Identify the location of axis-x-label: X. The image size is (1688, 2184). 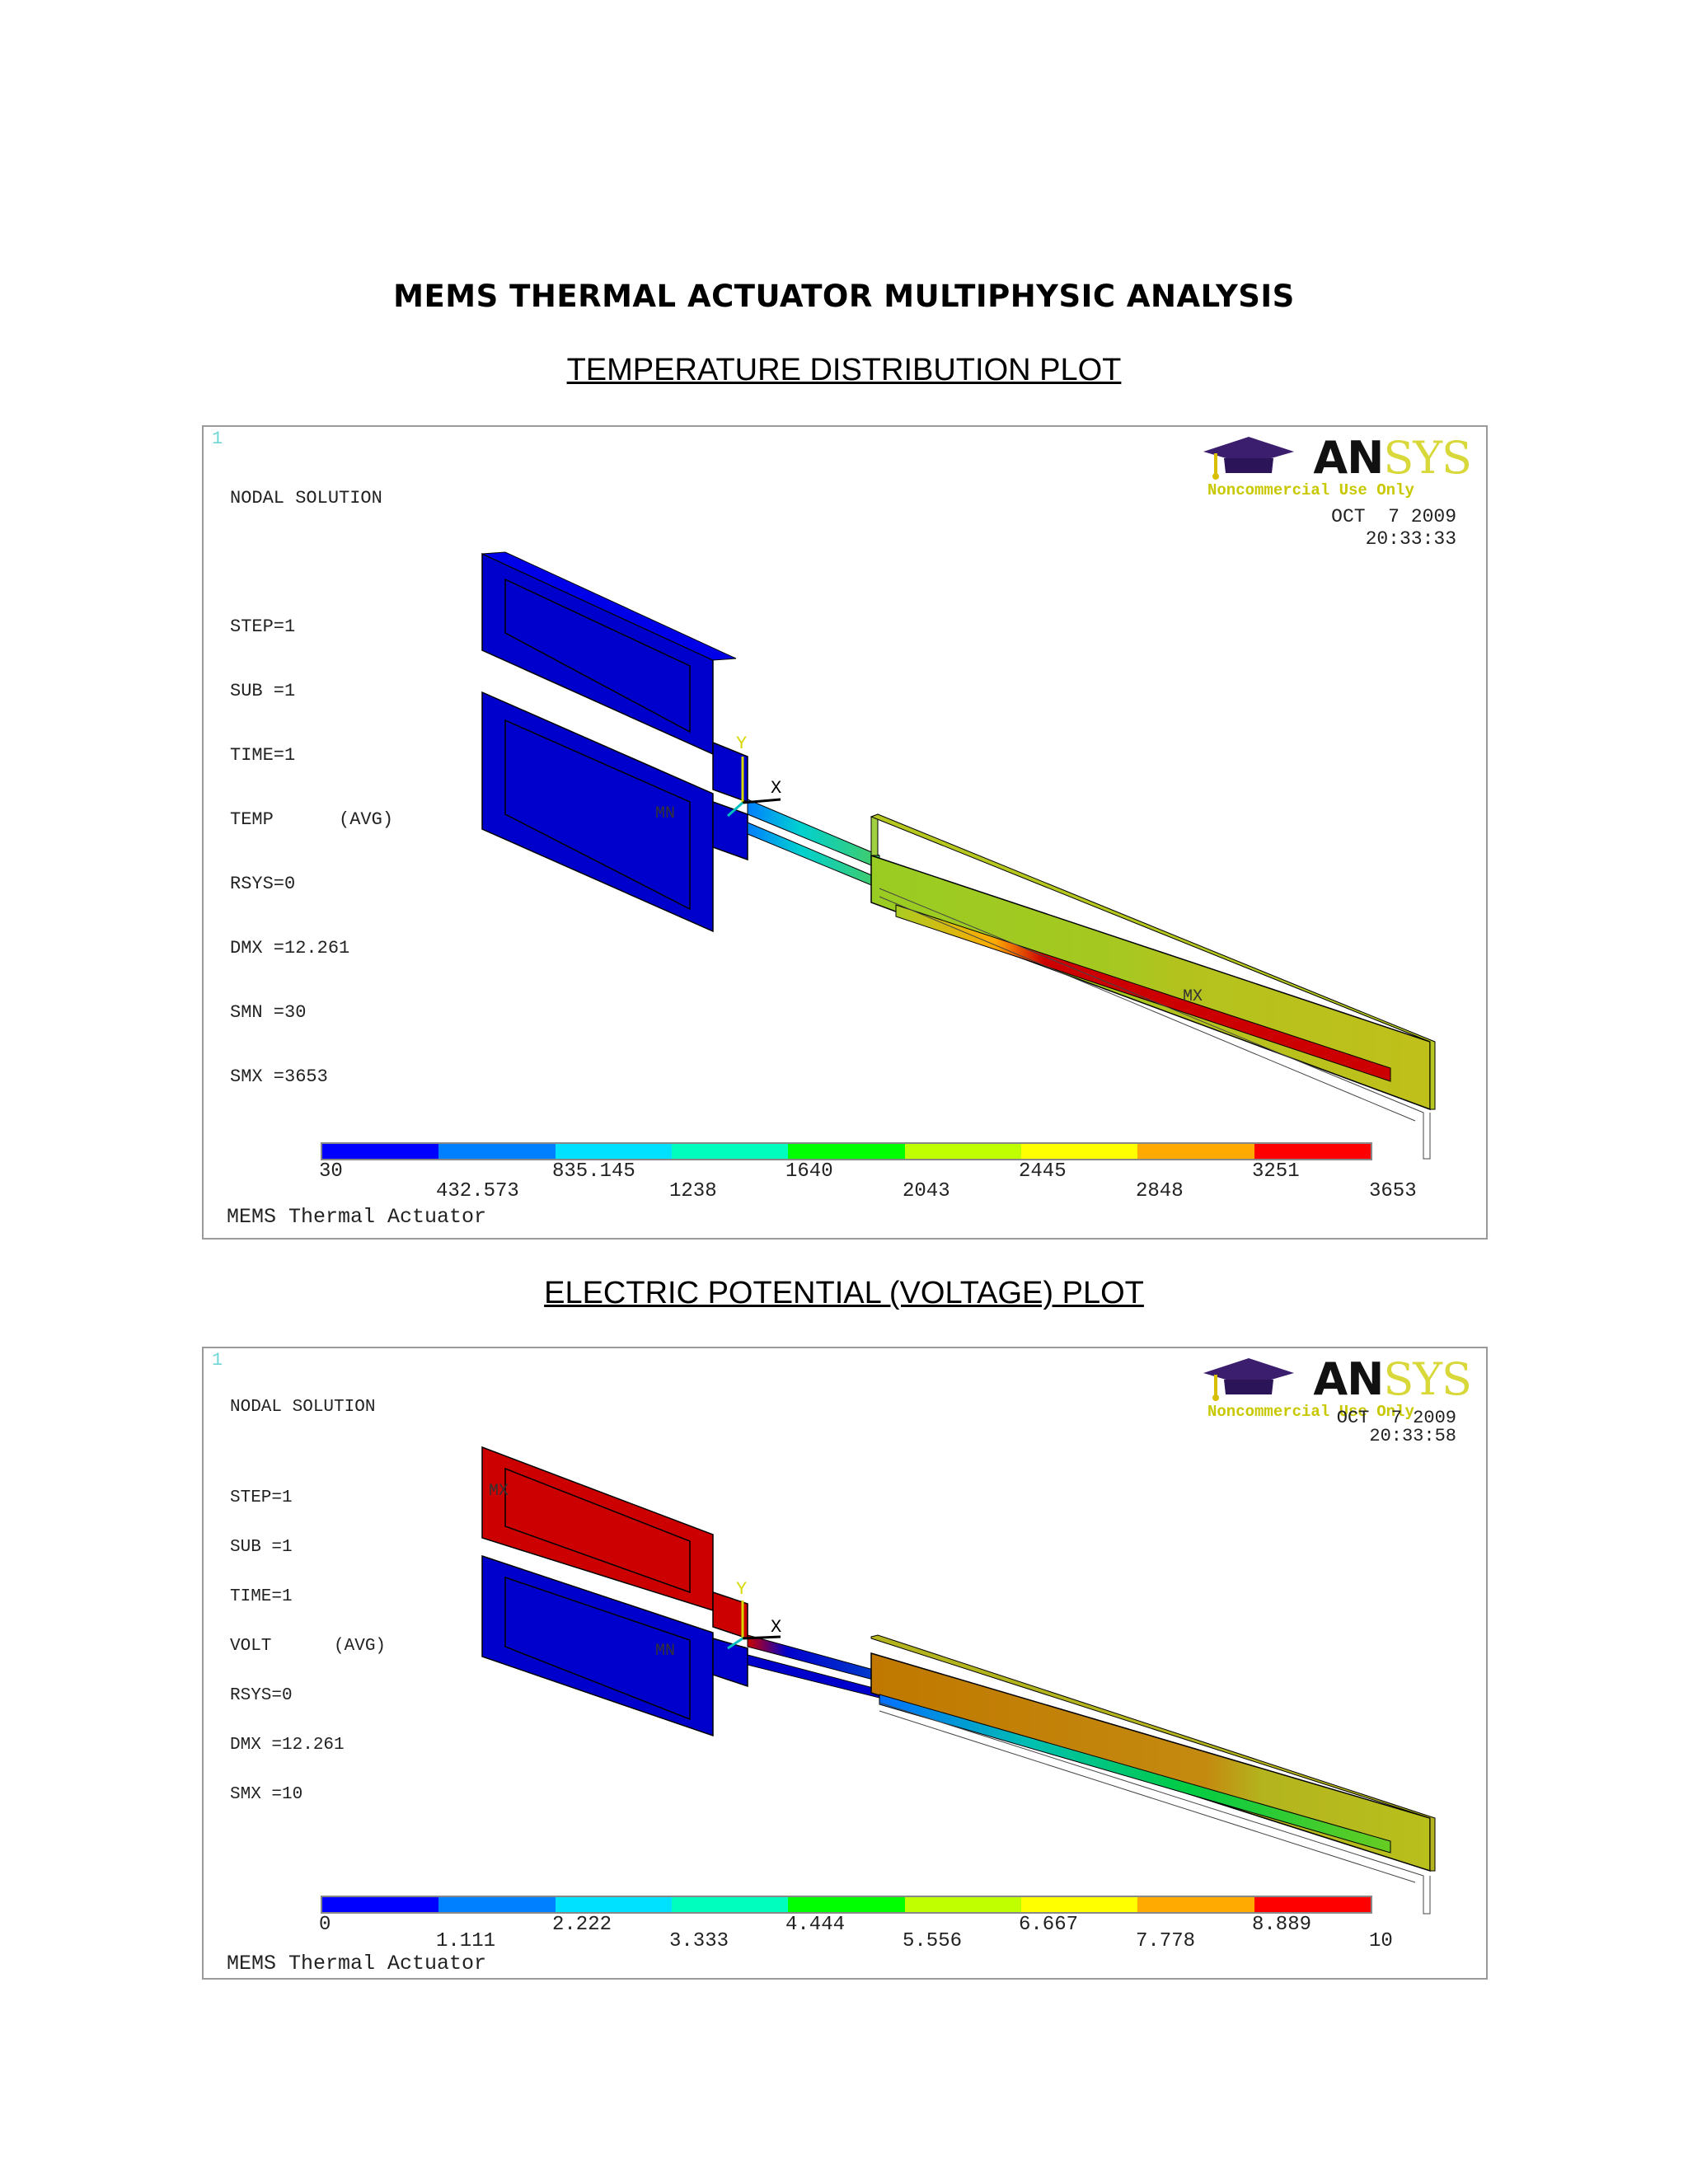
(777, 788).